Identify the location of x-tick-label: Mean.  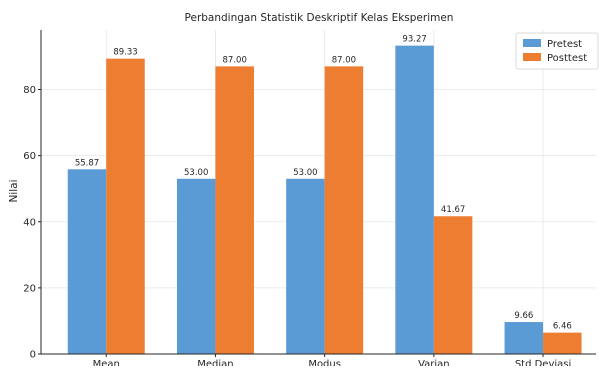
(106, 362).